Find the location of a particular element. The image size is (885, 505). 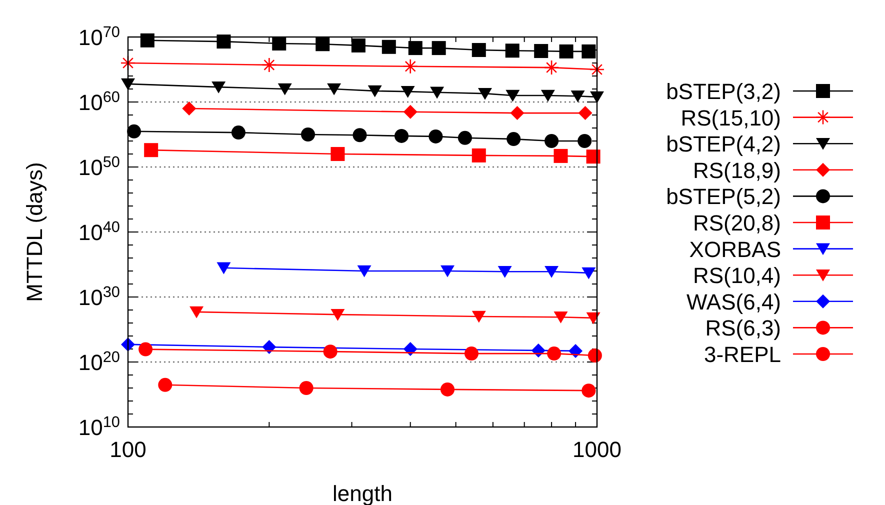

legend-label: WAS(6,4) is located at coordinates (733, 301).